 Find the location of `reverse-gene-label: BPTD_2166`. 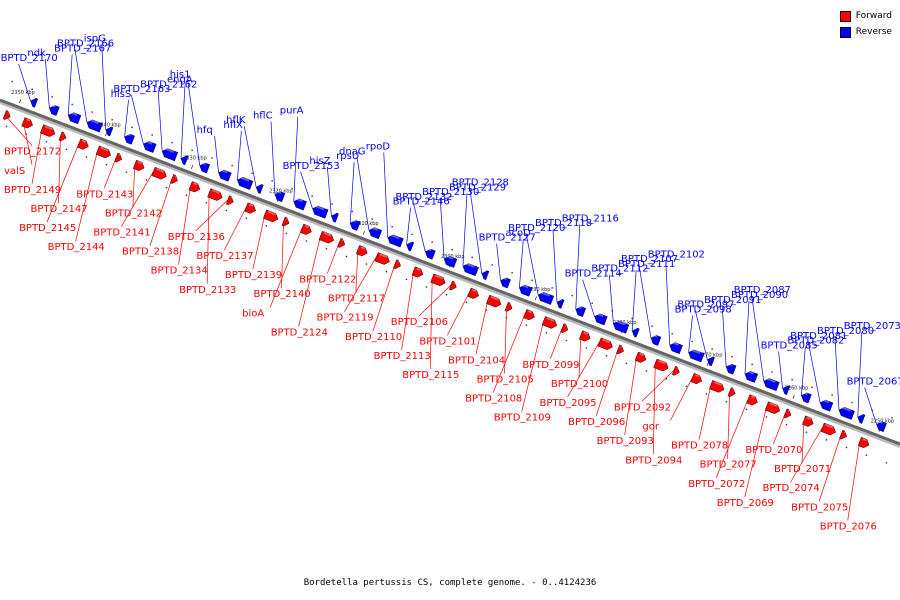

reverse-gene-label: BPTD_2166 is located at coordinates (85, 44).